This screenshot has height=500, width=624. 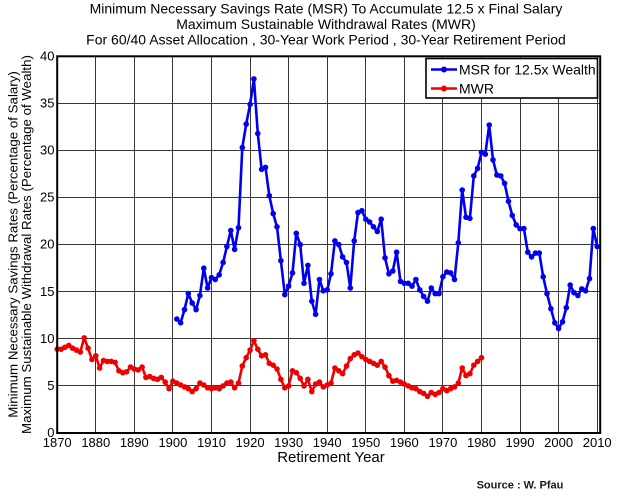 I want to click on svg-text: Retirement Year, so click(x=331, y=457).